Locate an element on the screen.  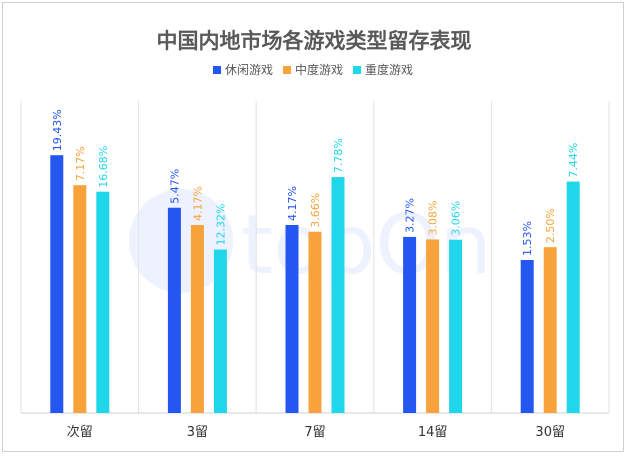
data-label-2-1: 3.66% is located at coordinates (315, 210).